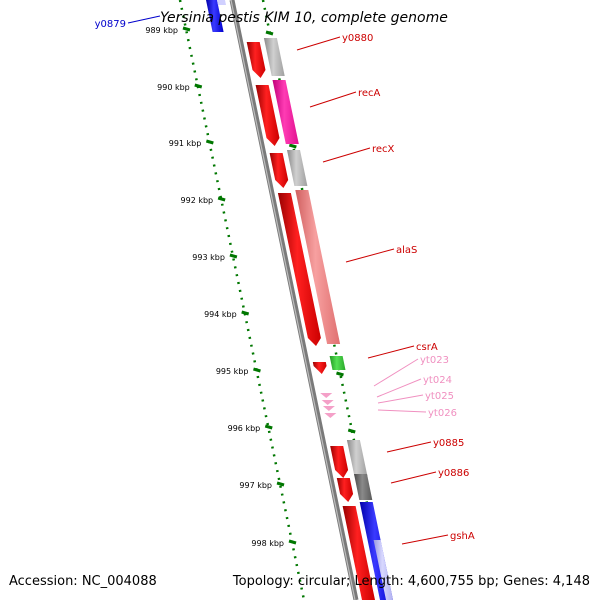 The height and width of the screenshot is (600, 600). I want to click on gene-y0886, so click(363, 487).